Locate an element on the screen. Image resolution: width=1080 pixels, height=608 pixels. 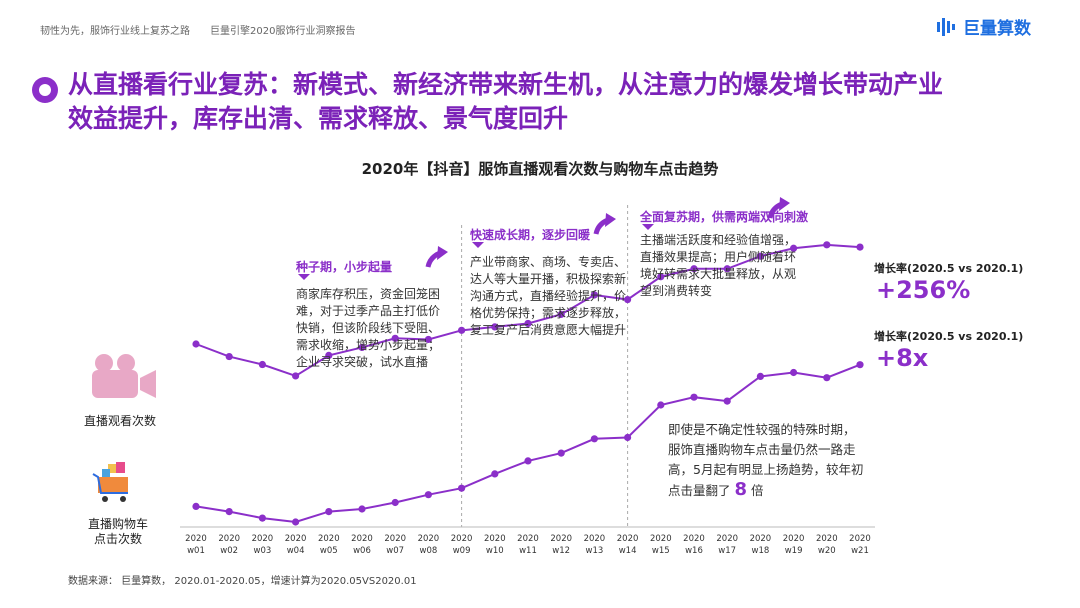
series-0-point-w12 is located at coordinates (561, 314).